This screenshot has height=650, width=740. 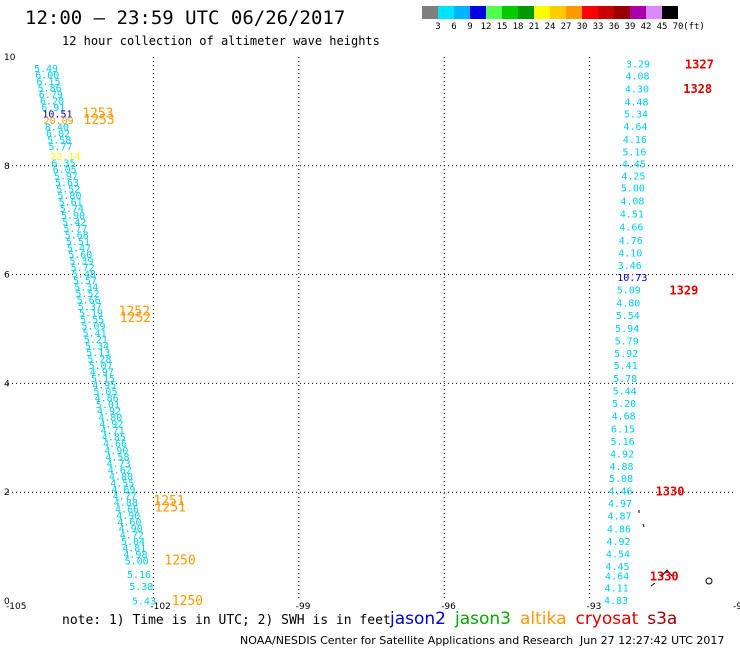 What do you see at coordinates (448, 607) in the screenshot?
I see `x-tick-label: -96` at bounding box center [448, 607].